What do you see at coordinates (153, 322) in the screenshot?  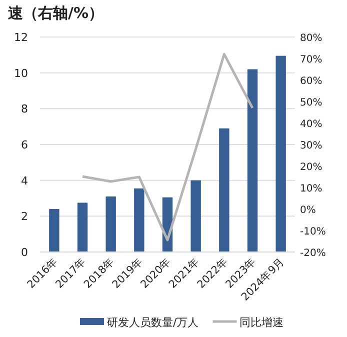 I see `legend-label: 研发人员数量/万人` at bounding box center [153, 322].